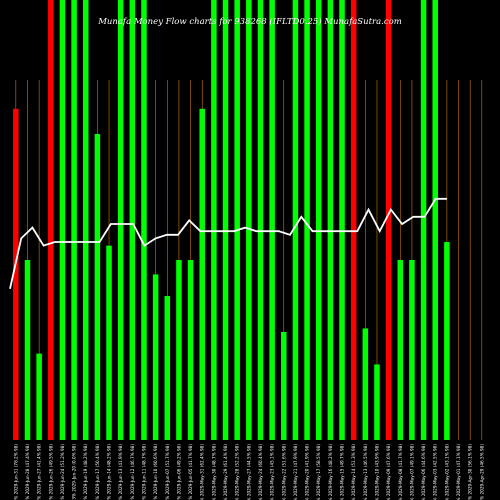 Image resolution: width=500 pixels, height=500 pixels. What do you see at coordinates (155, 472) in the screenshot?
I see `x-tick-label: 3.96% 2029-Jun-10 (60.6% 98)` at bounding box center [155, 472].